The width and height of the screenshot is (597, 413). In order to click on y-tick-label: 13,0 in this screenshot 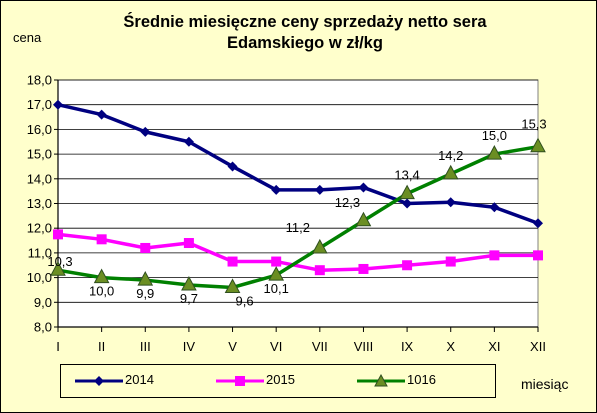, I will do `click(39, 203)`.